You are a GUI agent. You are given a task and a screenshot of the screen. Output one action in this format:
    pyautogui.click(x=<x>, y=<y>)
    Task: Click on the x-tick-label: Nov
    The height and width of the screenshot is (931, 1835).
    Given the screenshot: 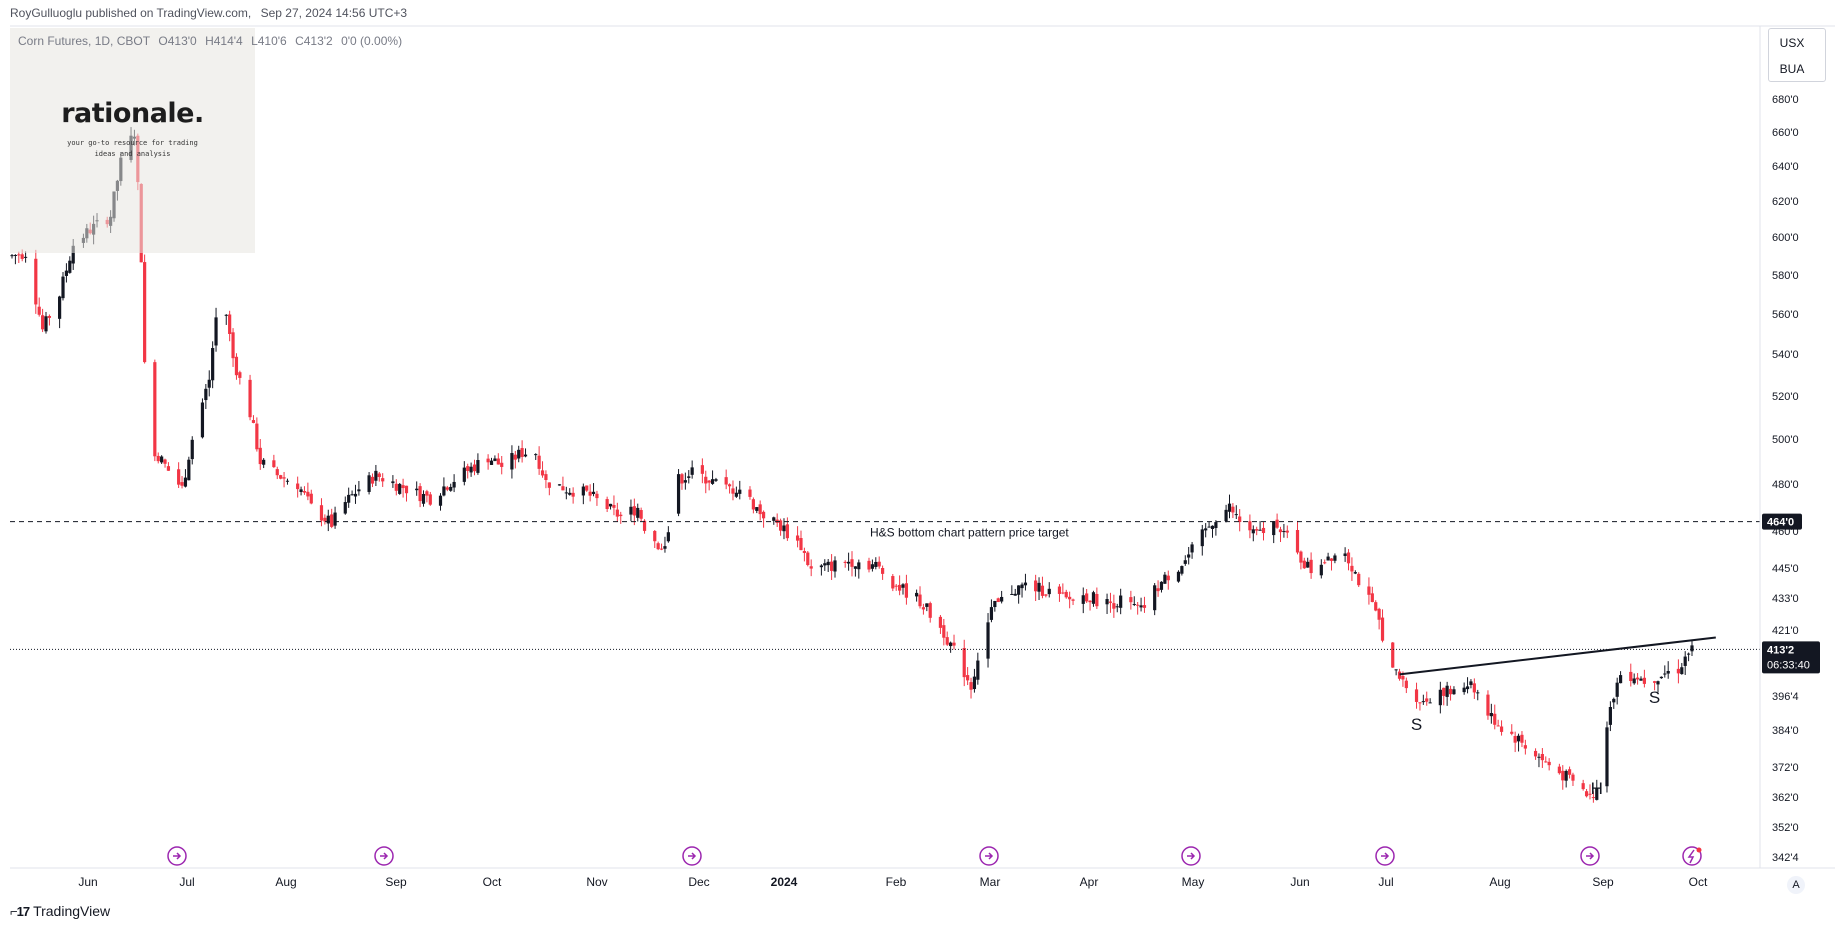 What is the action you would take?
    pyautogui.click(x=596, y=882)
    